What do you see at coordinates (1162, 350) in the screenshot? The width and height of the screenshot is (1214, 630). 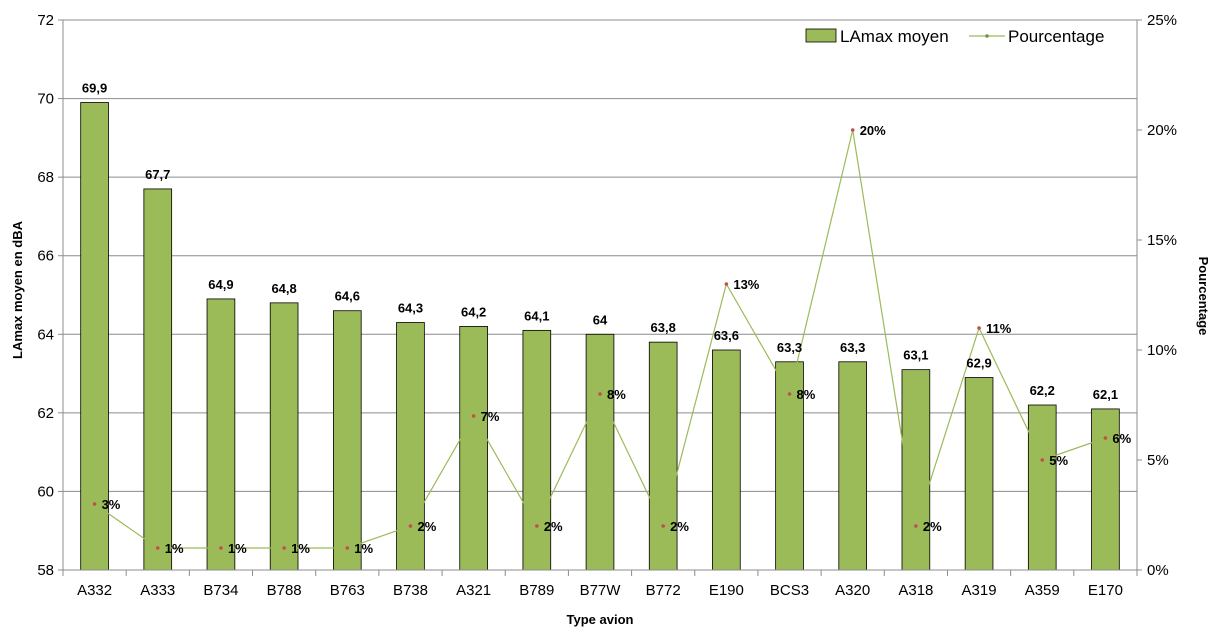 I see `y2-tick-label: 10%` at bounding box center [1162, 350].